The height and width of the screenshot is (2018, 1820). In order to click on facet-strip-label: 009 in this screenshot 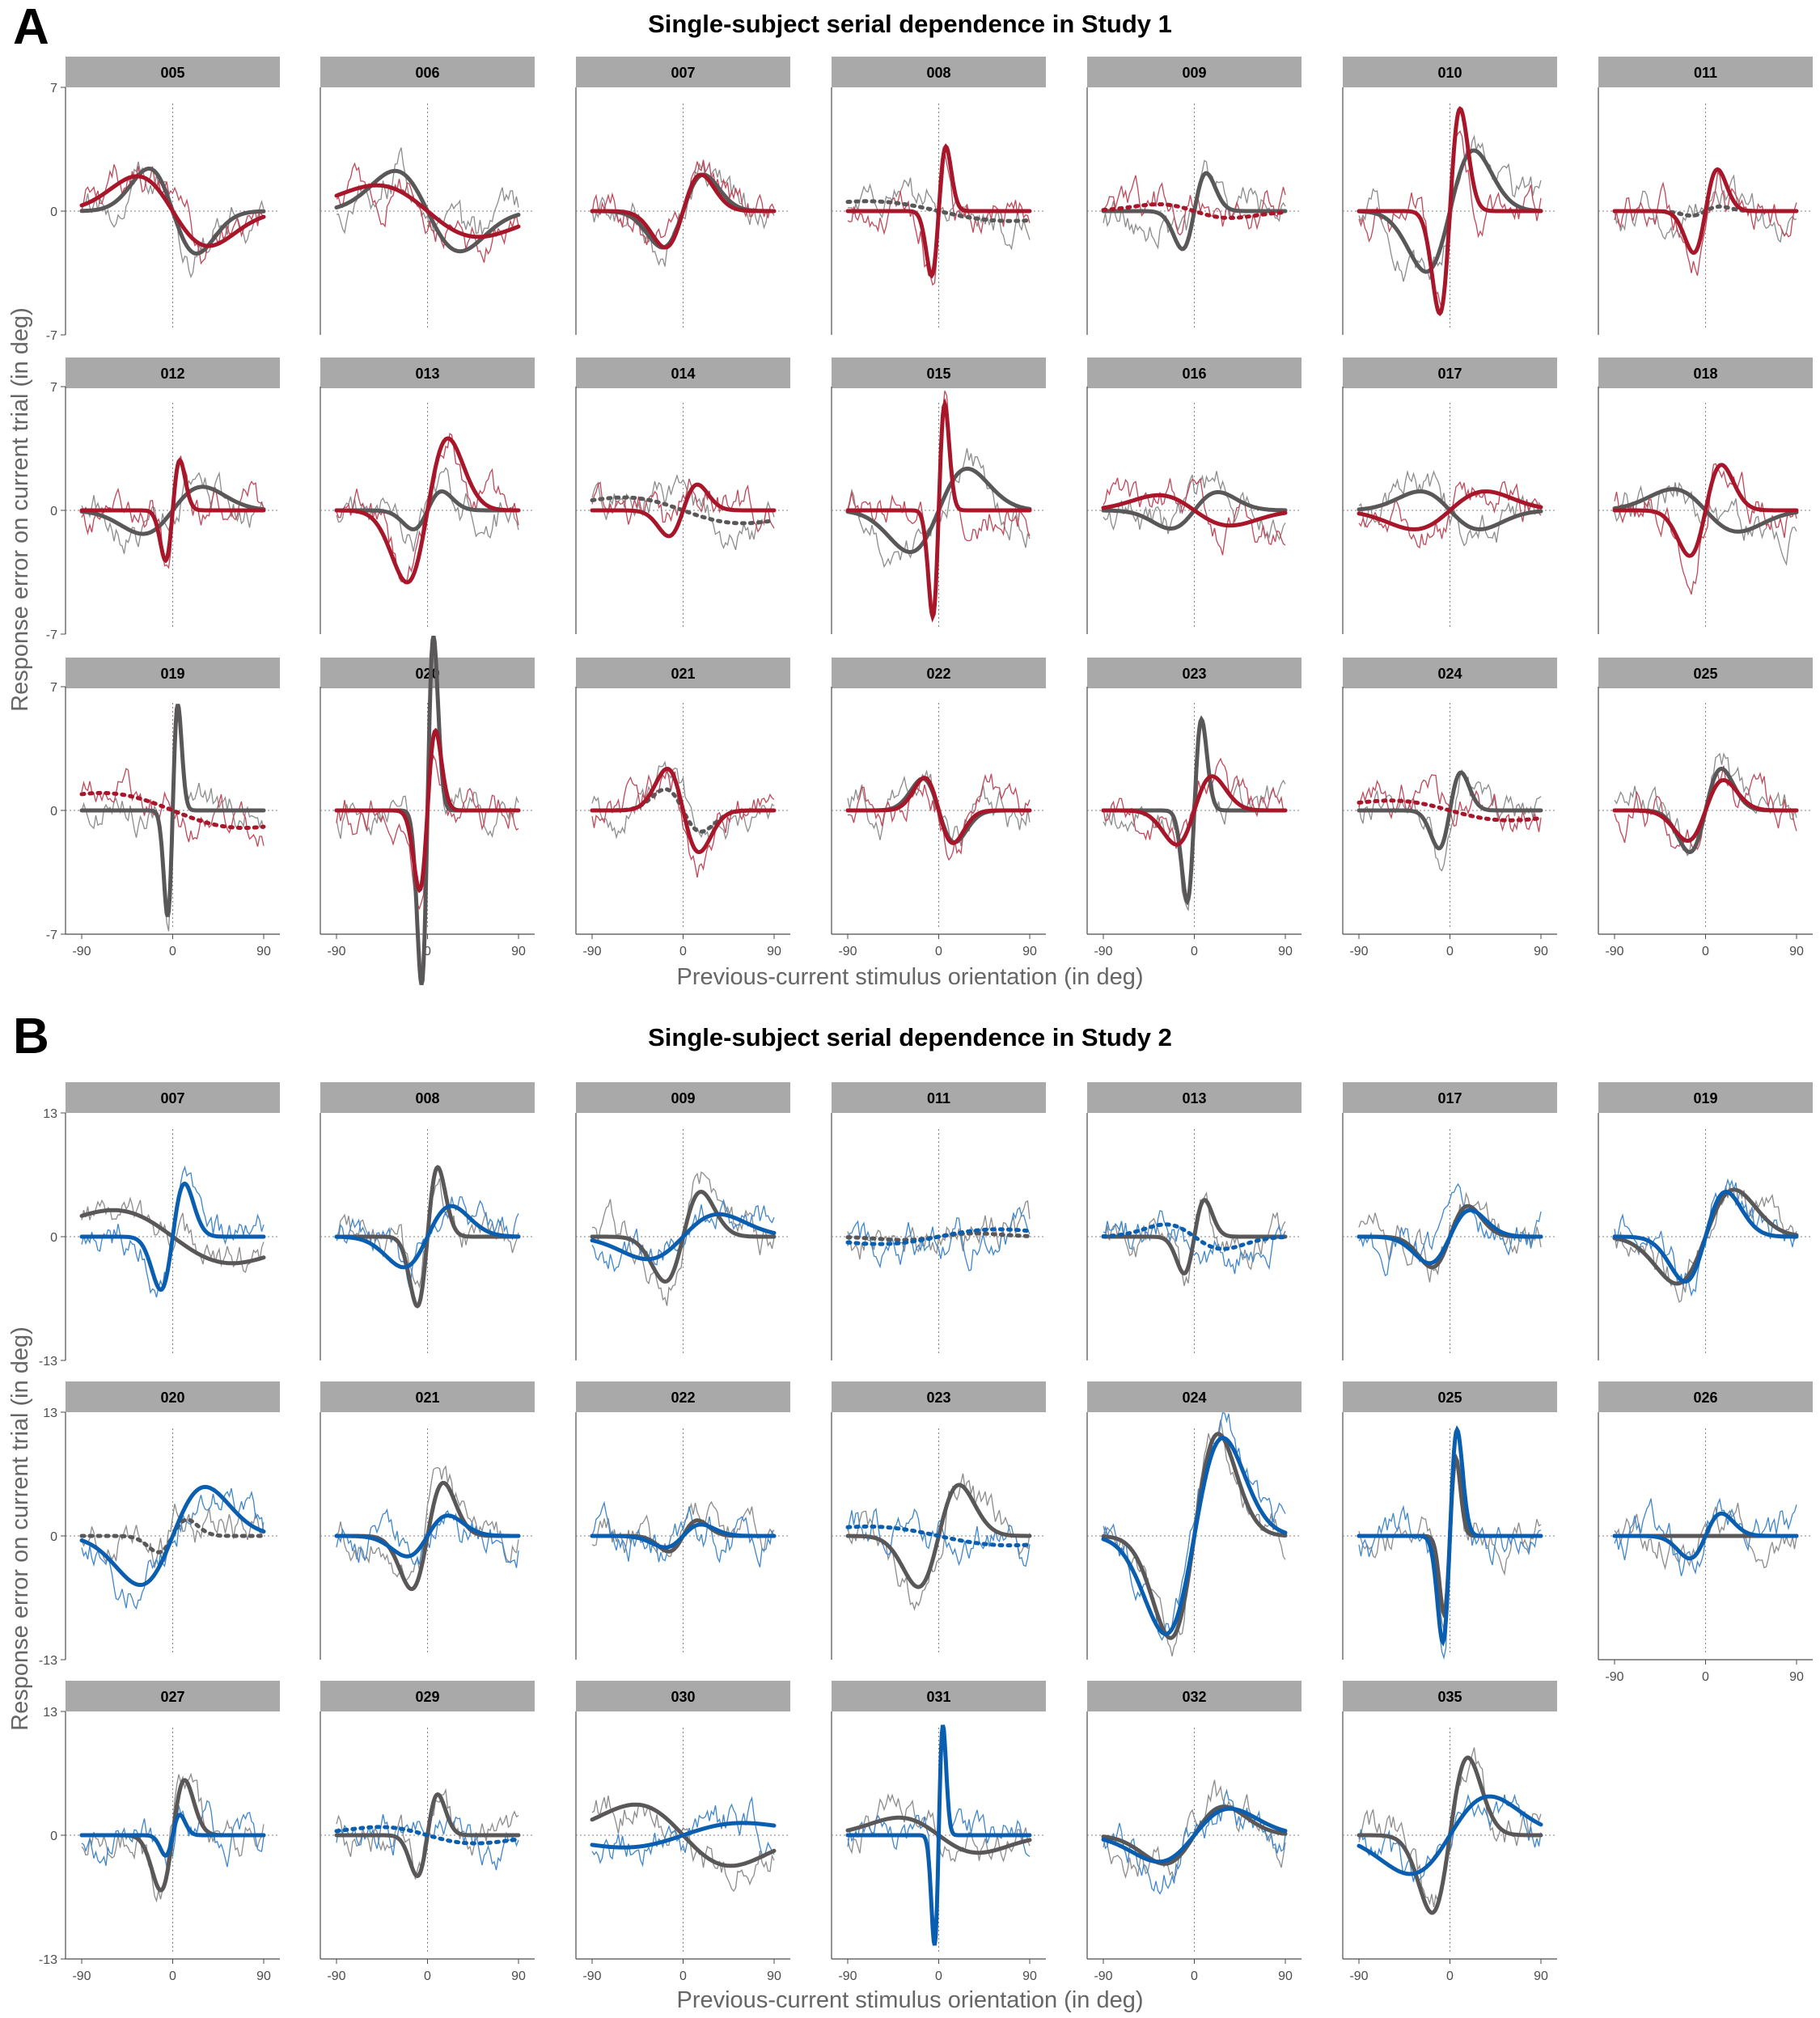, I will do `click(683, 1098)`.